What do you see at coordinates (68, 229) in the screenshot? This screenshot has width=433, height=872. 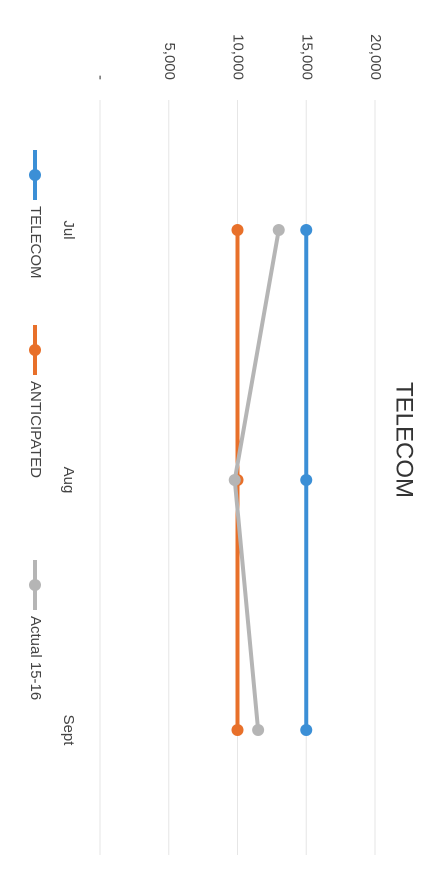 I see `x-tick-label: Jul` at bounding box center [68, 229].